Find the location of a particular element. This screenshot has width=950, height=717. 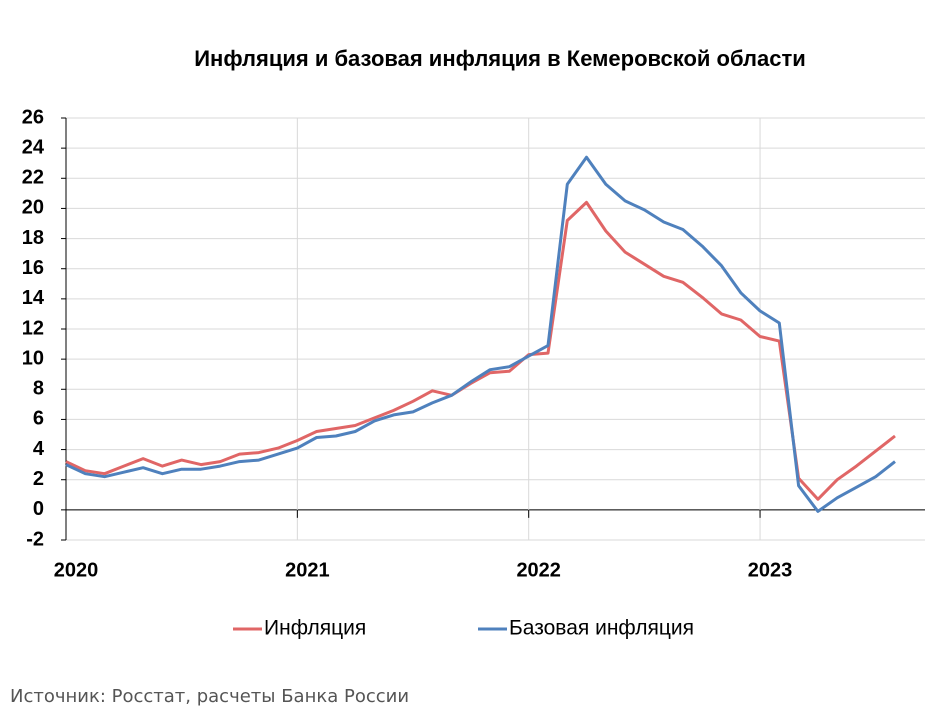

y-tick-label: 14 is located at coordinates (33, 298).